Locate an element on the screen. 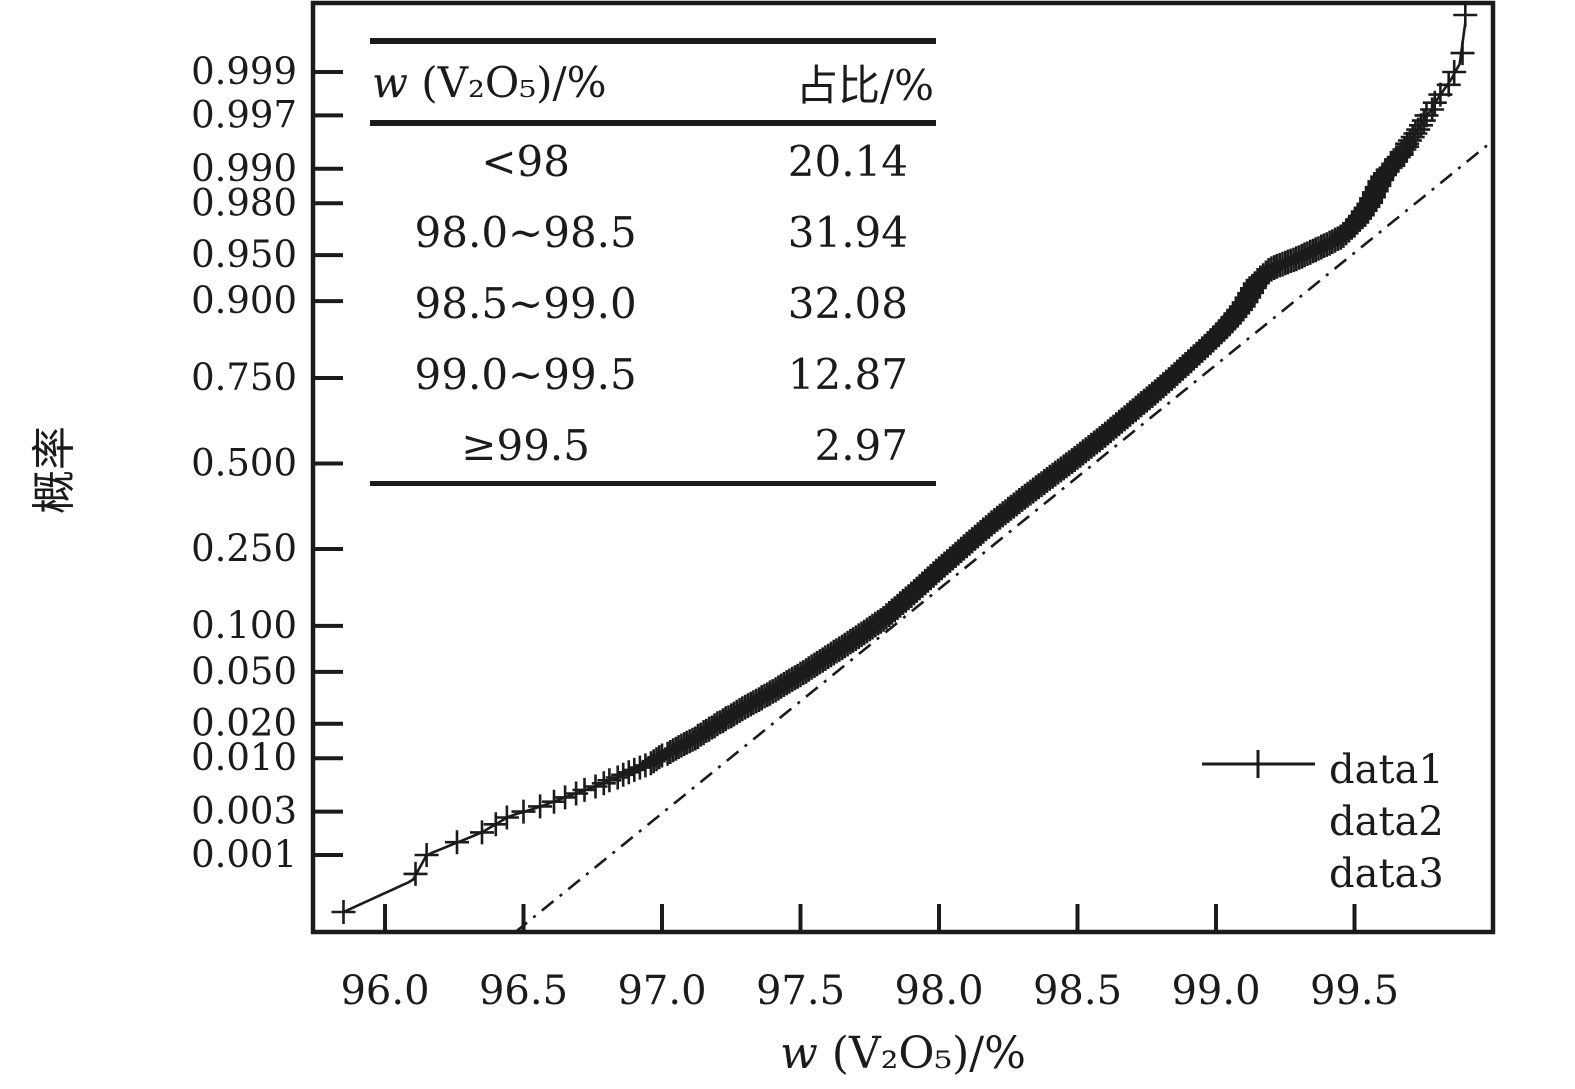  y-tick-label: 0.050 is located at coordinates (244, 671).